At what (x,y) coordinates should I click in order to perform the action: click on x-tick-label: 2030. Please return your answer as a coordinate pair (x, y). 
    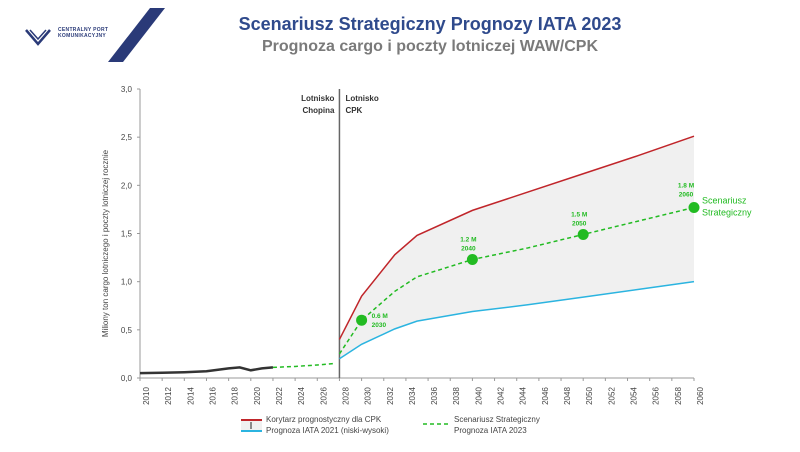
    Looking at the image, I should click on (368, 396).